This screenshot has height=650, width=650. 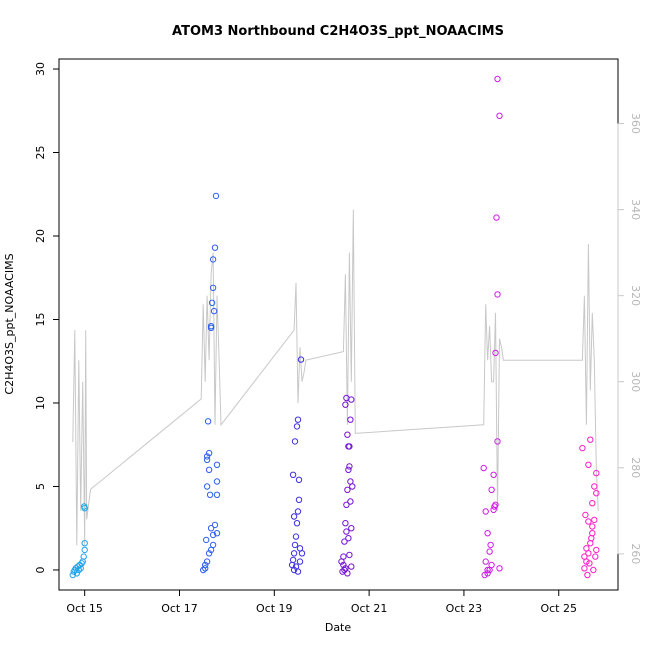 I want to click on y-axis-right: 260 280 300 320 340 360, so click(x=629, y=338).